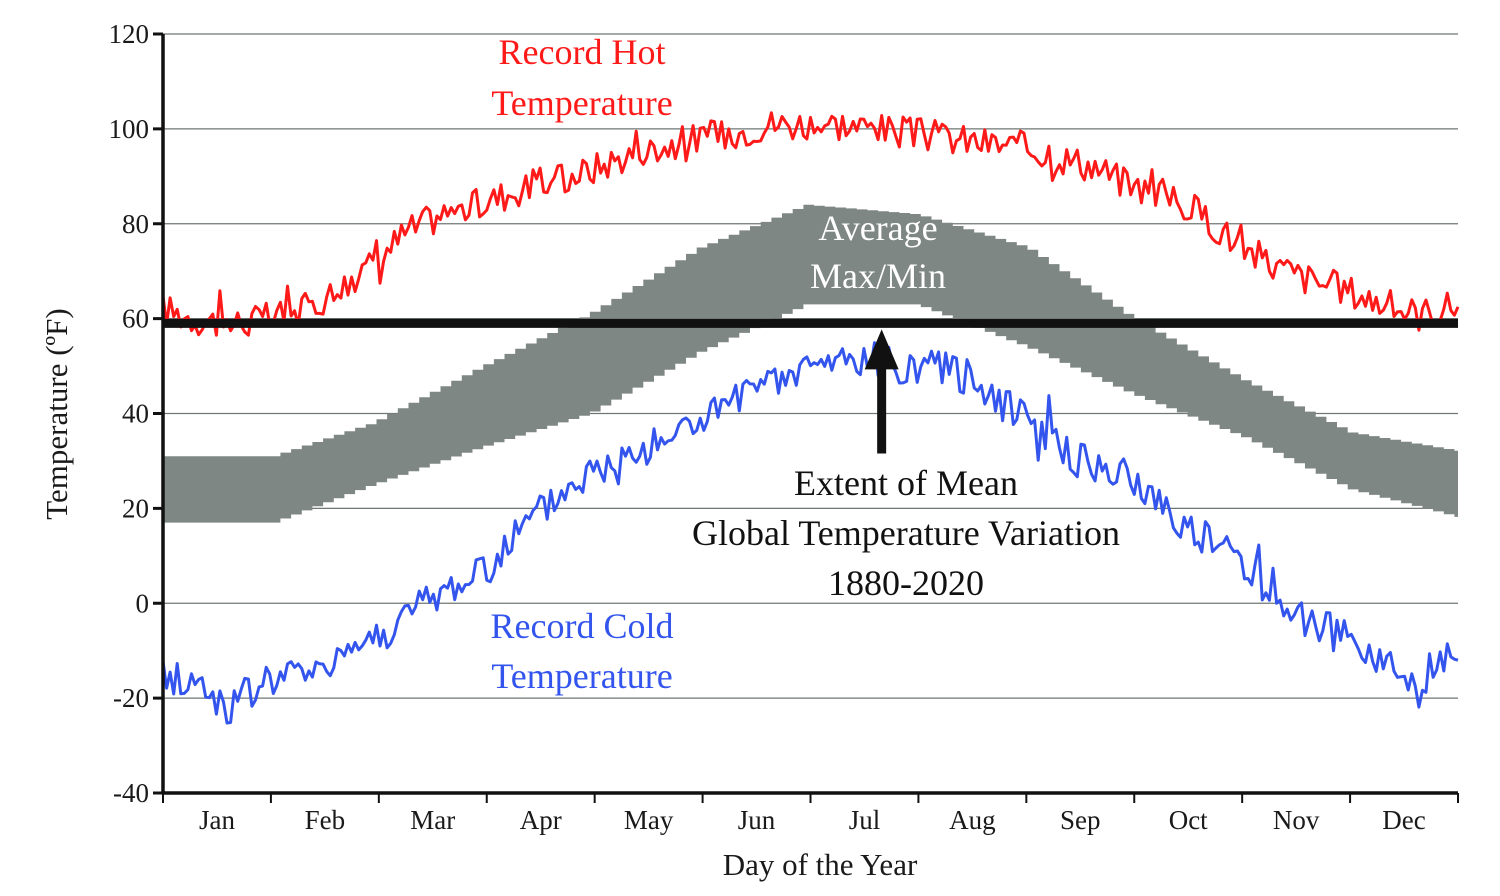  Describe the element at coordinates (129, 34) in the screenshot. I see `y-tick-label: 120` at that location.